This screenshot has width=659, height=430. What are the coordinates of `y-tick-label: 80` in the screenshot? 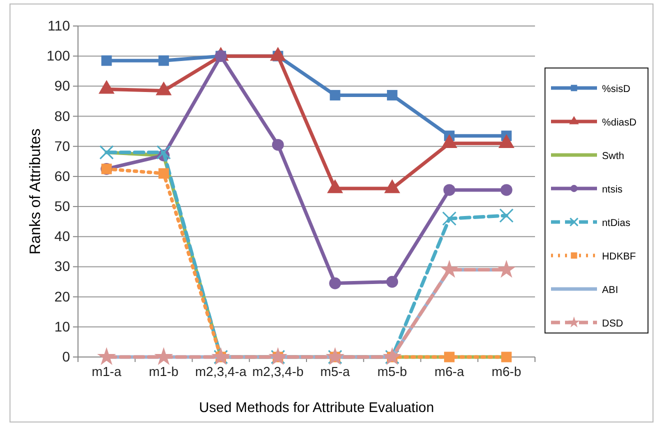 It's located at (62, 116).